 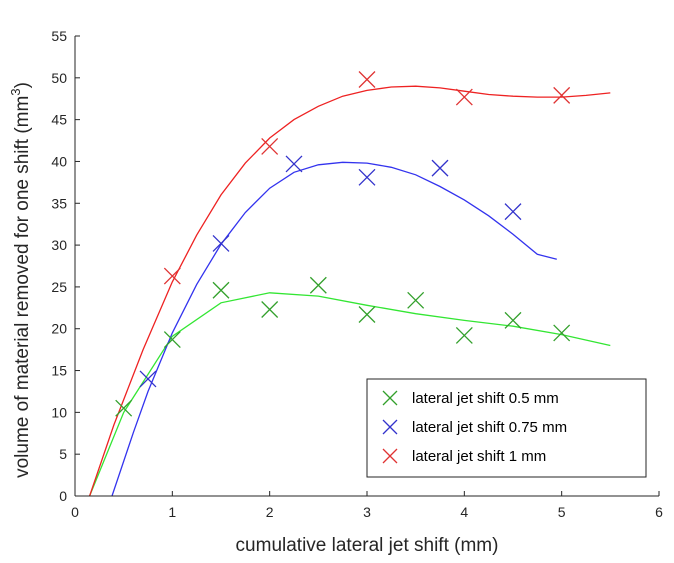 I want to click on y-tick-label: 50, so click(x=59, y=78).